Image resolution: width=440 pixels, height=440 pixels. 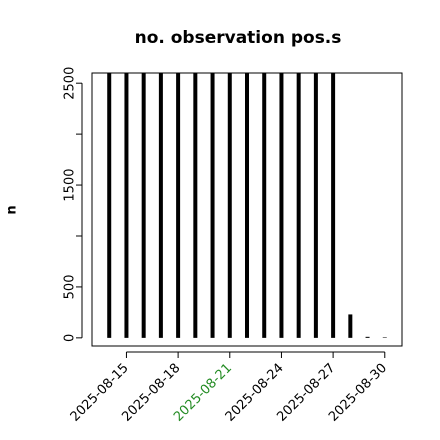 I want to click on y-tick-label: 2500, so click(x=70, y=83).